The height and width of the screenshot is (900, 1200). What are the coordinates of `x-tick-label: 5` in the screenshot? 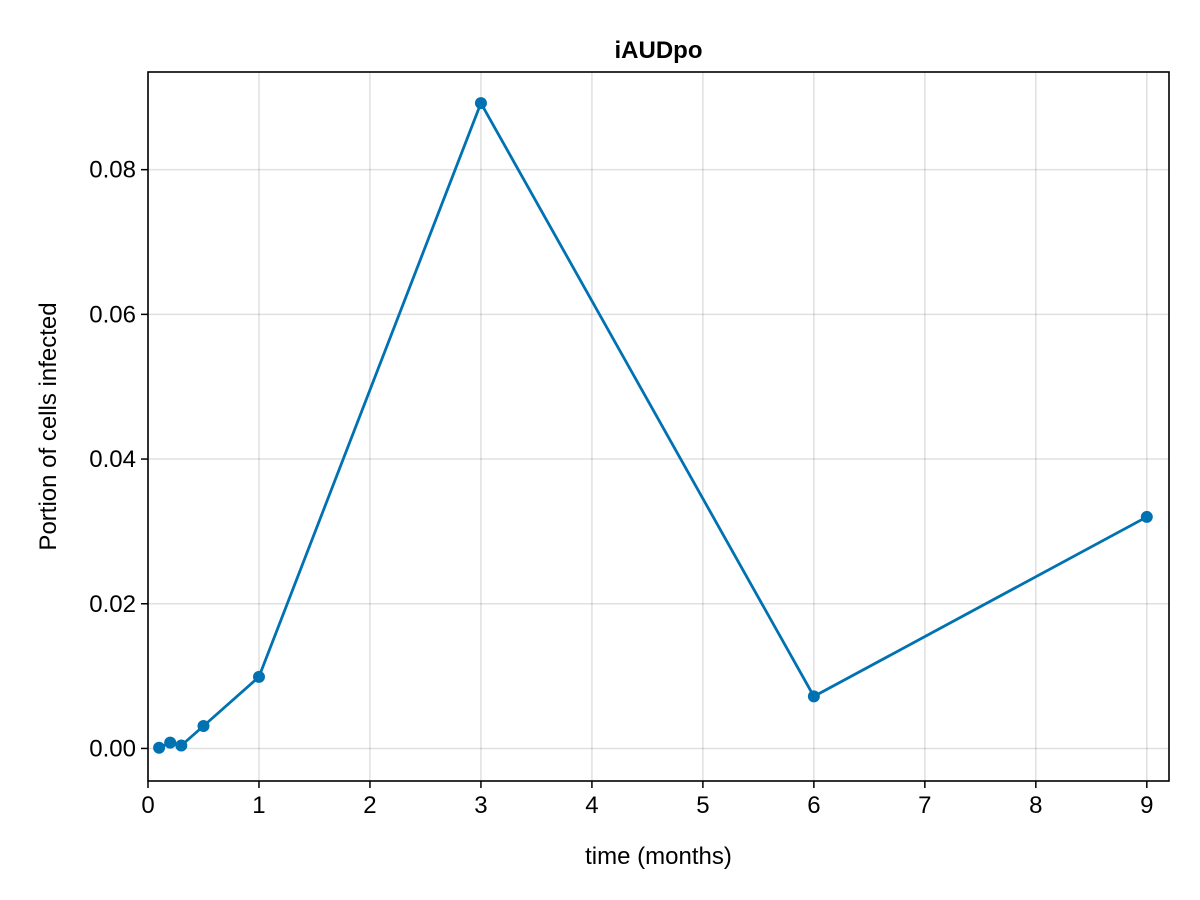 It's located at (702, 805).